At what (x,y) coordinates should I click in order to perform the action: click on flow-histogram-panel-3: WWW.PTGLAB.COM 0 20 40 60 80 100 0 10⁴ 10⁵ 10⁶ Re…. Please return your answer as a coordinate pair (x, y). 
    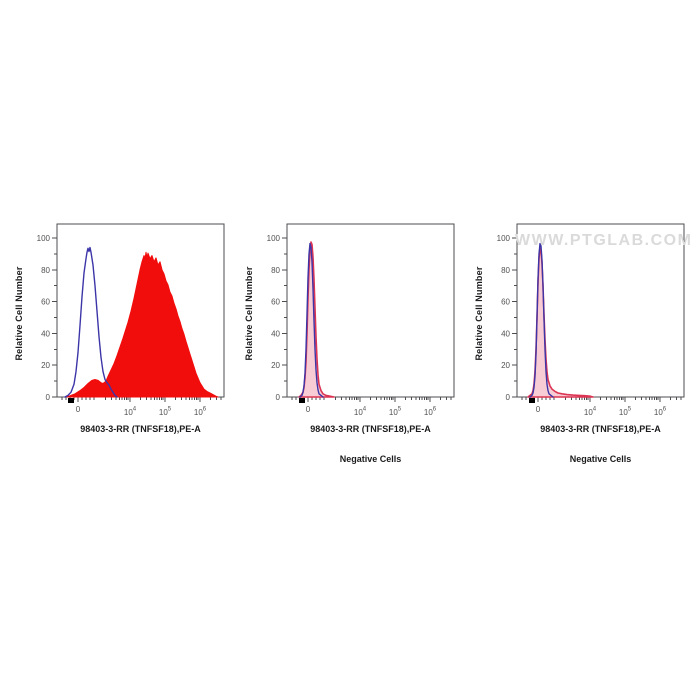
    Looking at the image, I should click on (580, 350).